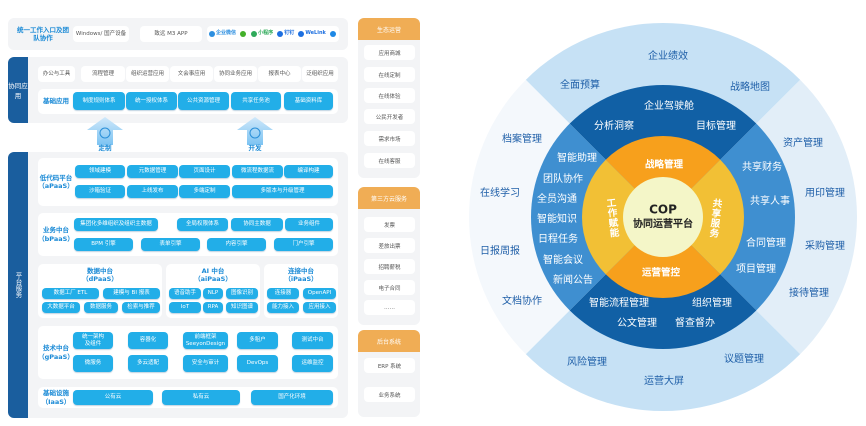 This screenshot has width=866, height=426. I want to click on base-app-item: 制度规则体系, so click(99, 101).